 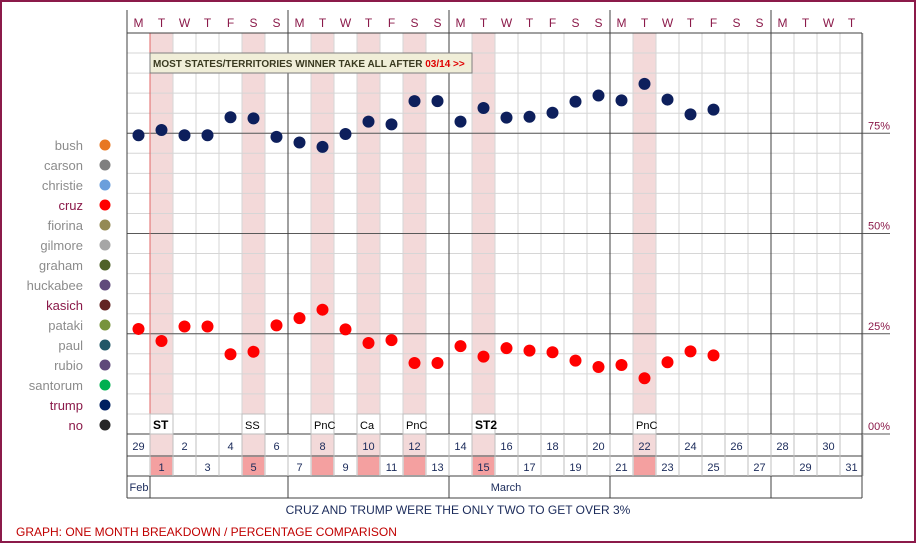 What do you see at coordinates (138, 447) in the screenshot?
I see `date-top: 29` at bounding box center [138, 447].